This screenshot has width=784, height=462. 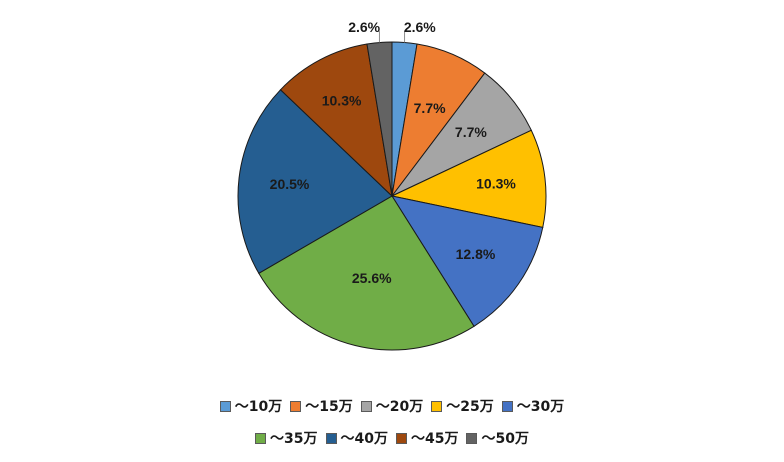 I want to click on legend-label-9: ～50万, so click(x=505, y=439).